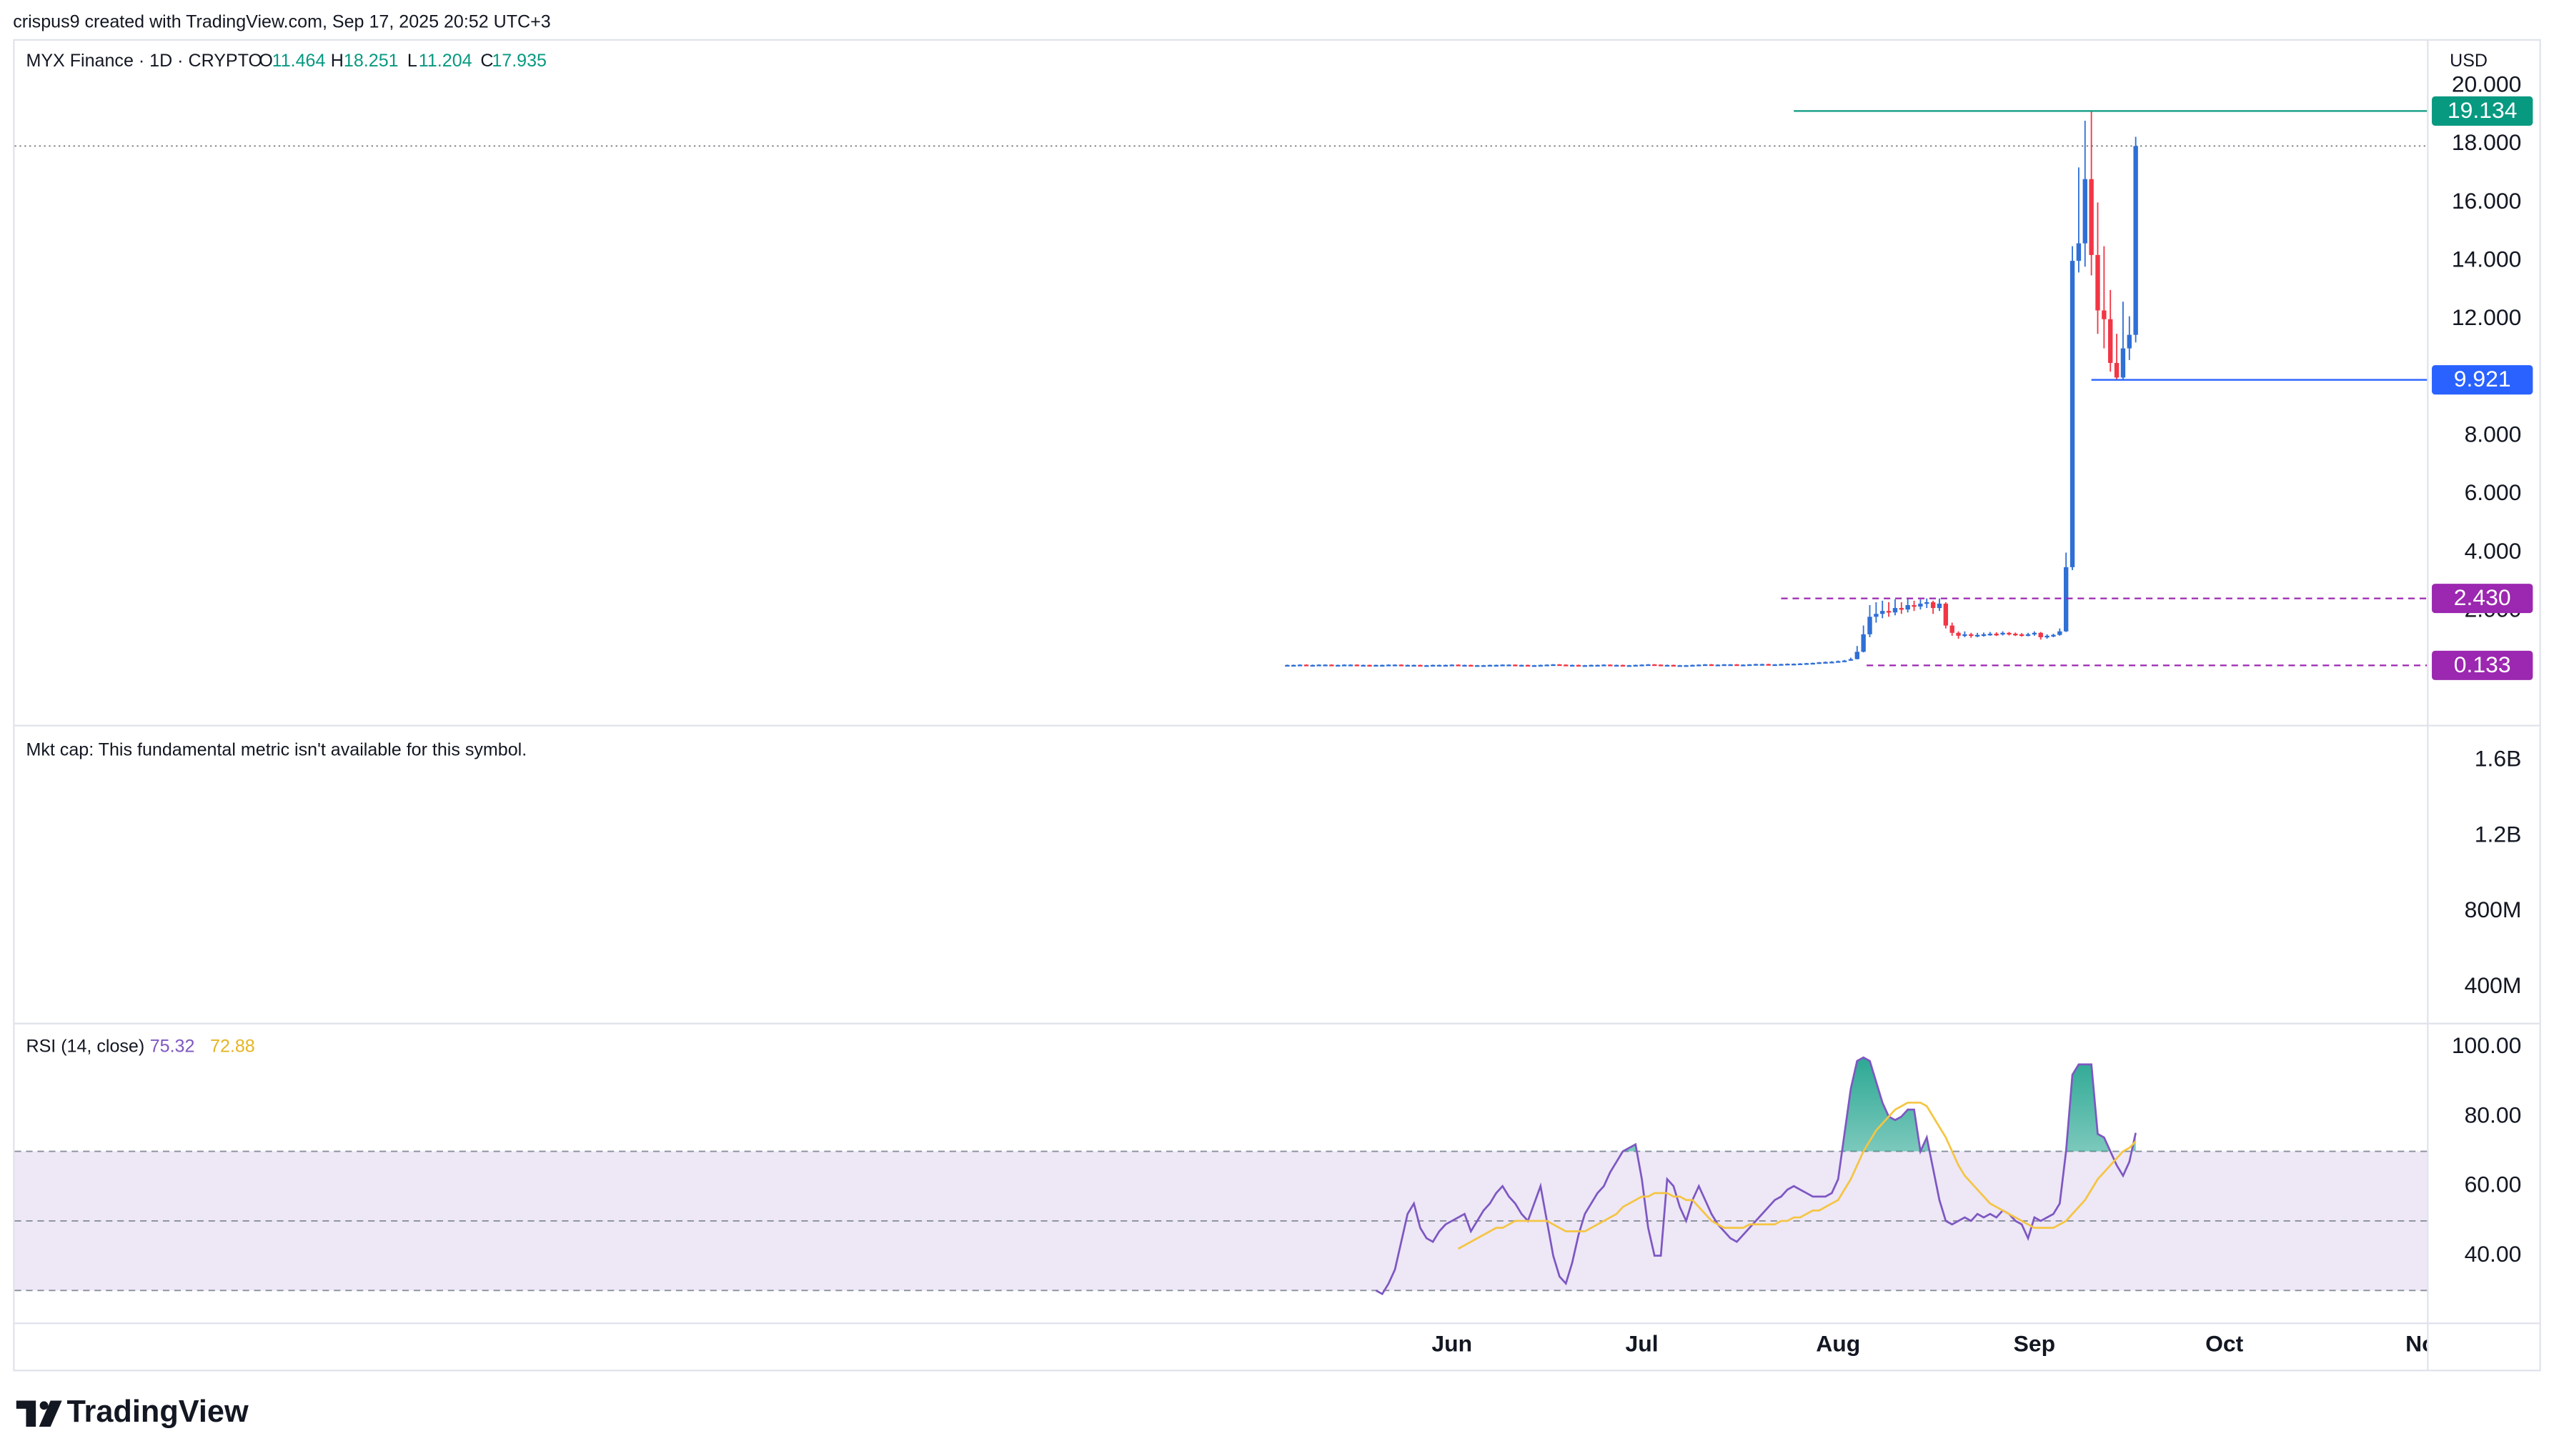  What do you see at coordinates (144, 61) in the screenshot?
I see `symbol: MYX Finance · 1D · CRYPTO` at bounding box center [144, 61].